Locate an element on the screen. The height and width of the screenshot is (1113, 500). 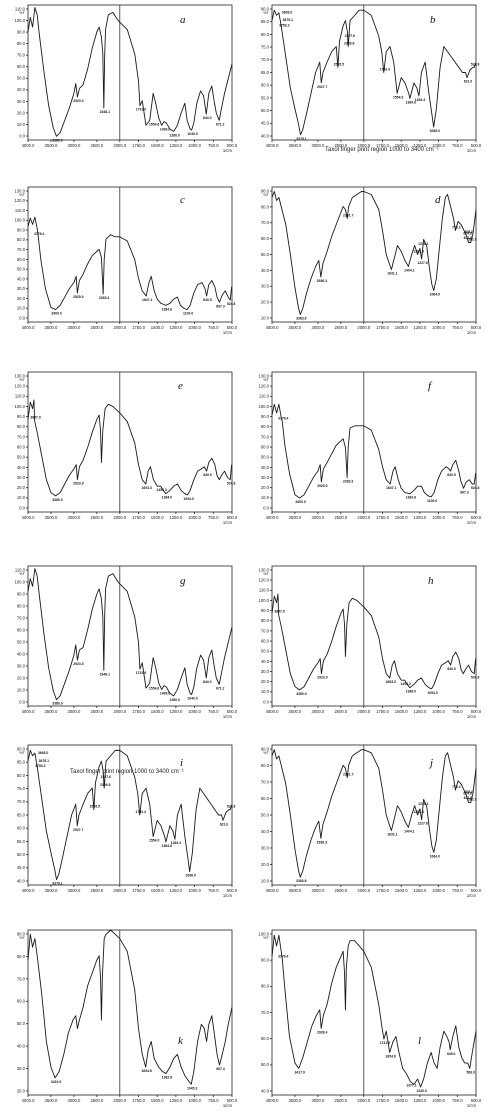
peak-label: 1066.0 is located at coordinates (190, 876).